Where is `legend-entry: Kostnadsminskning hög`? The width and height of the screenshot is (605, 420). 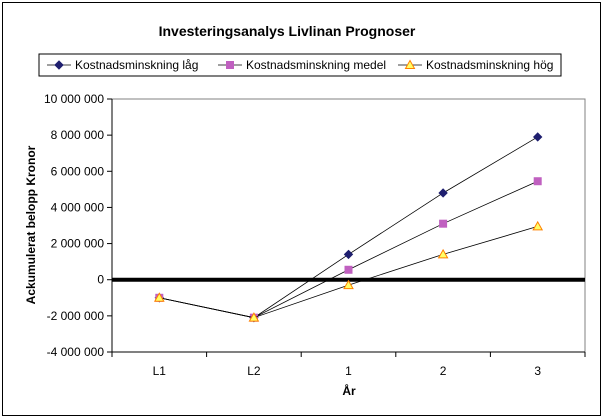 legend-entry: Kostnadsminskning hög is located at coordinates (475, 65).